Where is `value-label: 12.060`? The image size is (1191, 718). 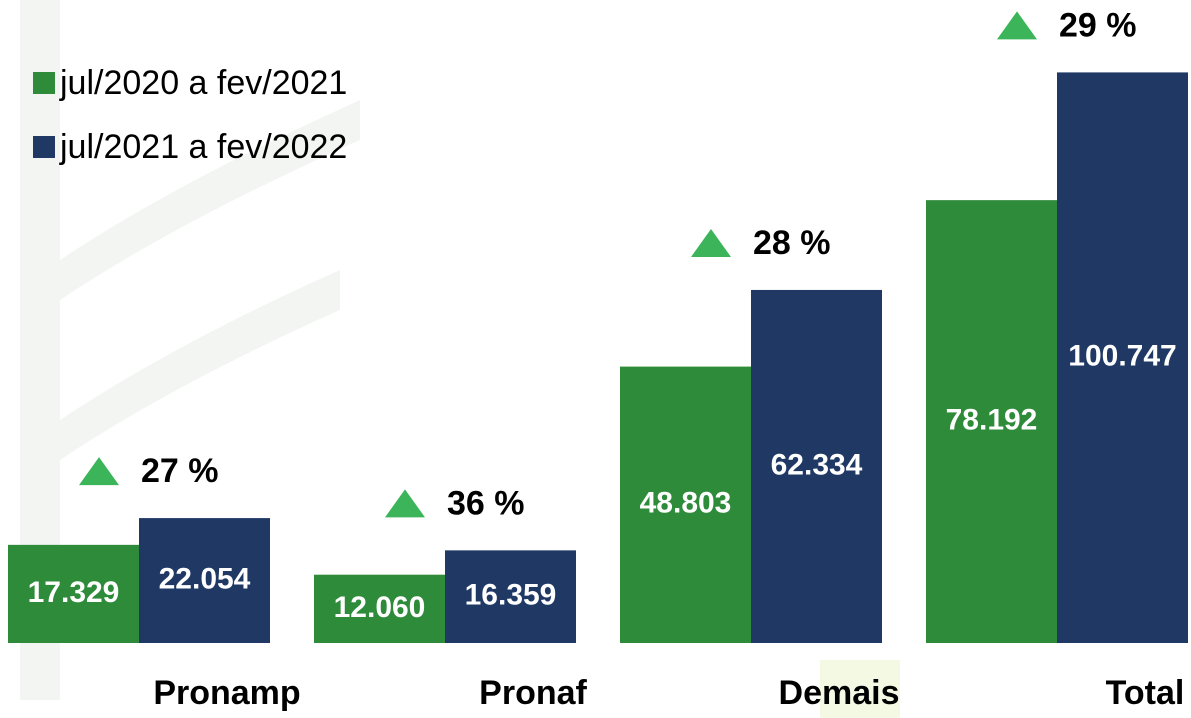
value-label: 12.060 is located at coordinates (380, 607).